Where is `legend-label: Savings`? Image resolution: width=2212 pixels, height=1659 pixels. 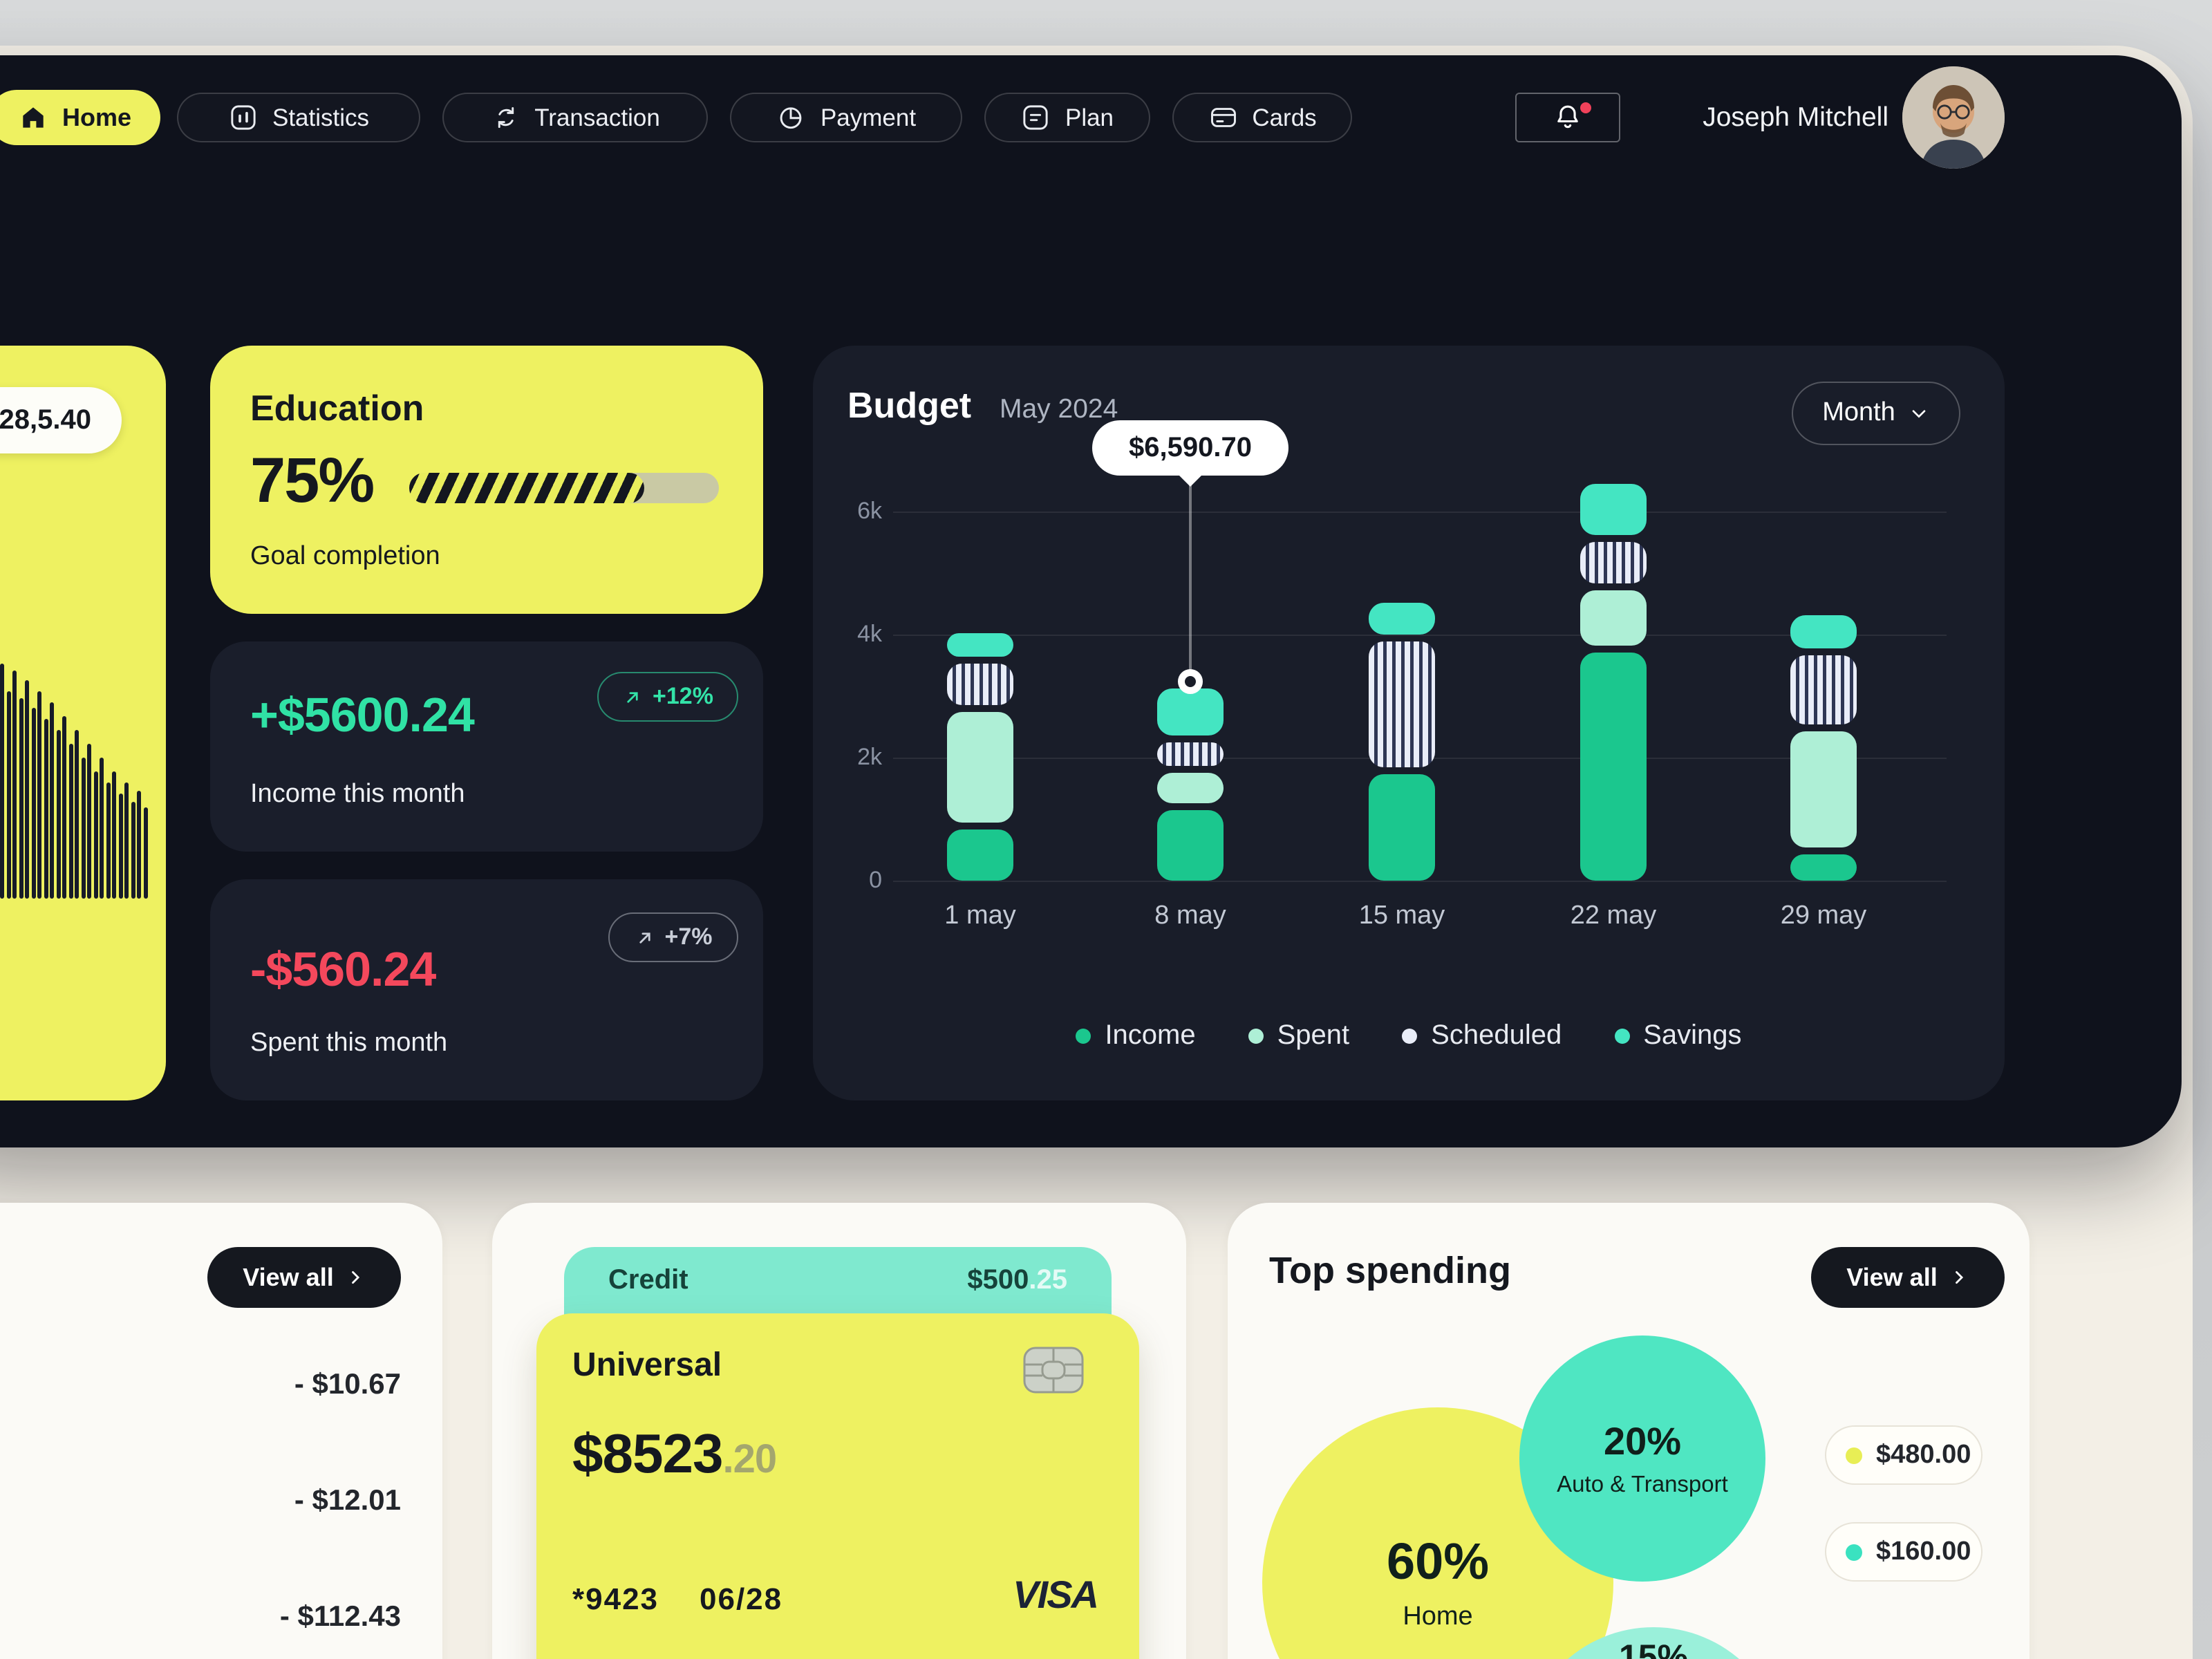 legend-label: Savings is located at coordinates (1693, 1035).